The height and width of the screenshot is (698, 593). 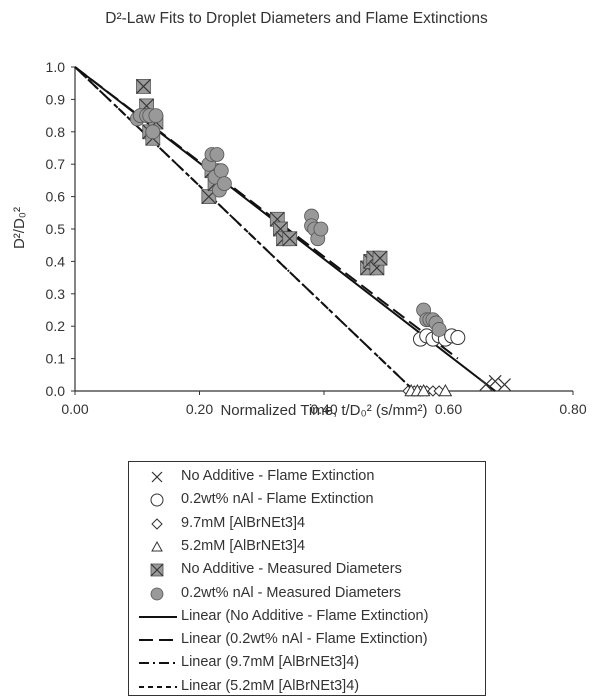 I want to click on y-tick-label: 0.5, so click(x=56, y=229).